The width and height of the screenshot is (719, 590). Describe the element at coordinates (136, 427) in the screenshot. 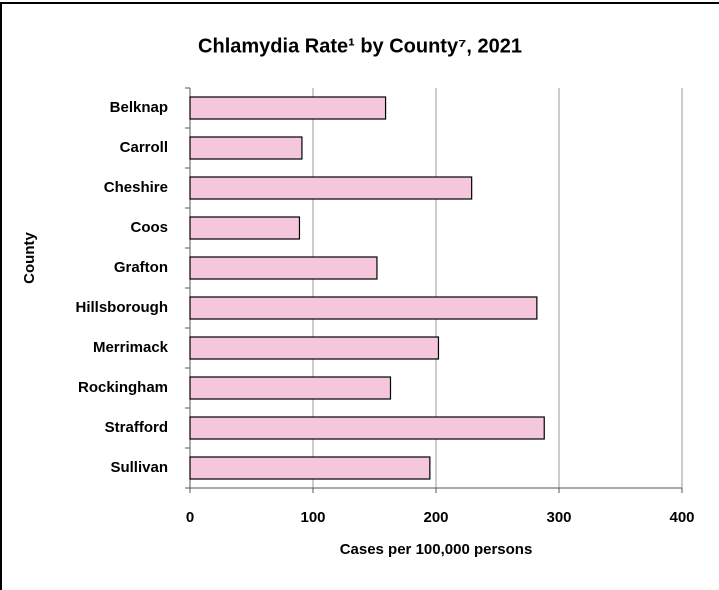

I see `y-tick-label: Strafford` at that location.